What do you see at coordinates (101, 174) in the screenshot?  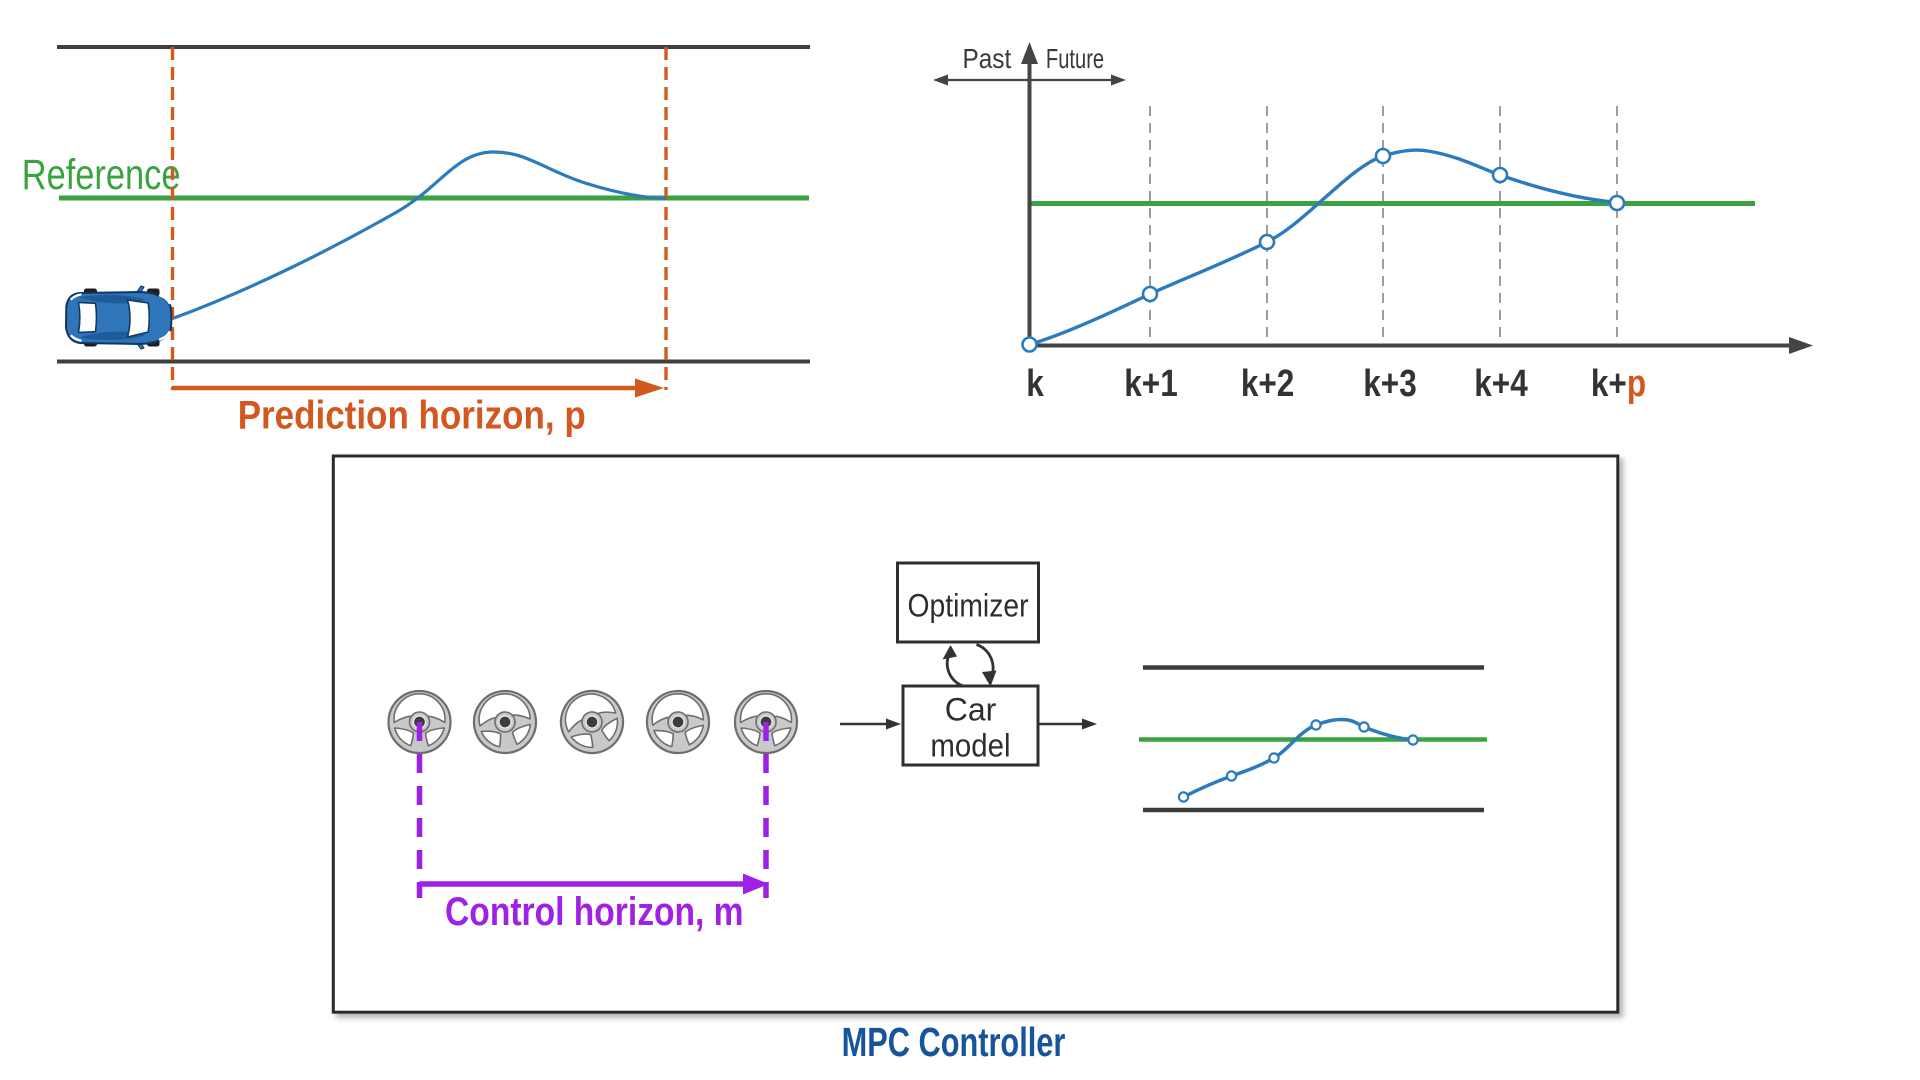 I see `svg-text: Reference` at bounding box center [101, 174].